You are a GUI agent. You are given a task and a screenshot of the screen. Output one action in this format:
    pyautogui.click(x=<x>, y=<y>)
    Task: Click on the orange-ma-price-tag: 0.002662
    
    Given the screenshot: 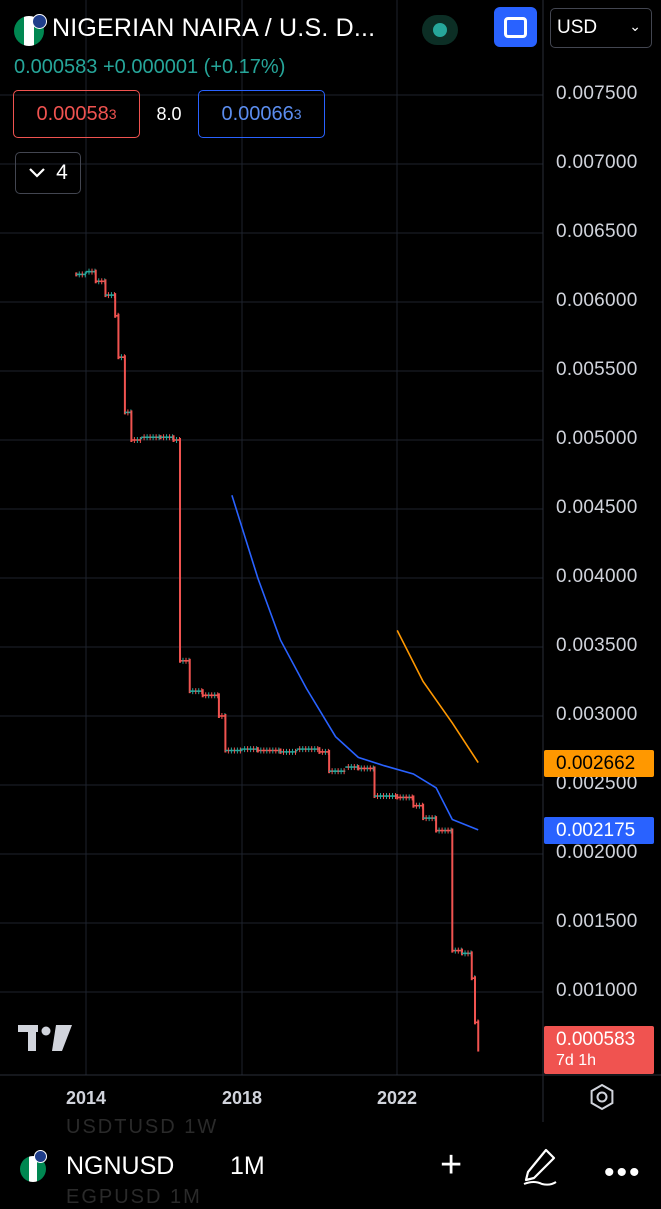 What is the action you would take?
    pyautogui.click(x=599, y=763)
    